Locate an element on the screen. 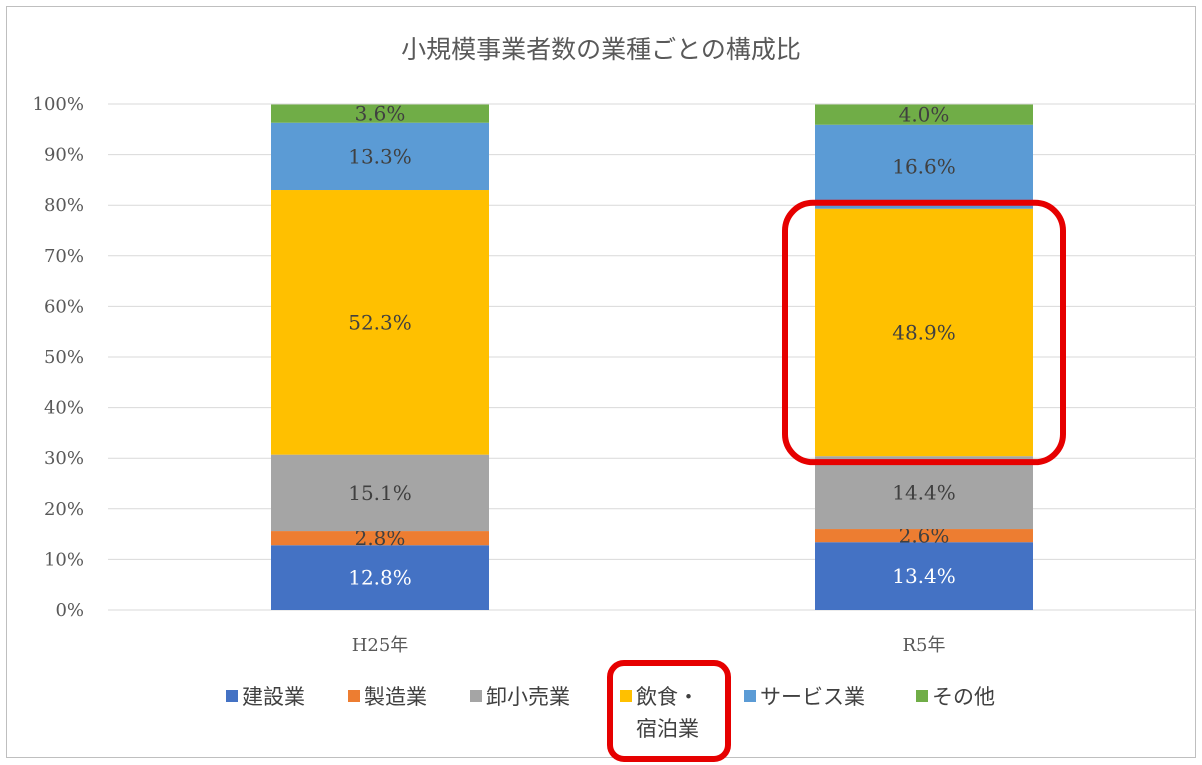  data-label: 12.8% is located at coordinates (380, 578).